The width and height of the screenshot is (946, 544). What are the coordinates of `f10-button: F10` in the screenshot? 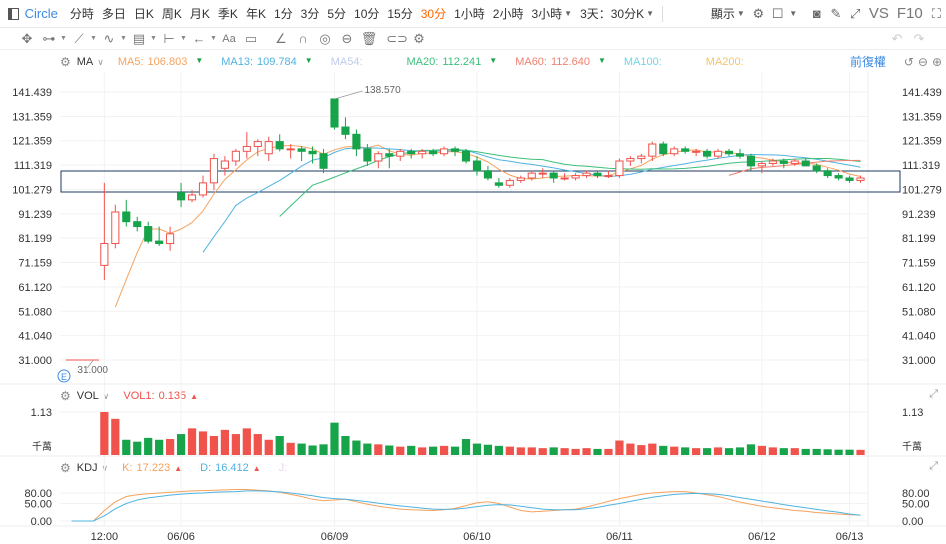 It's located at (909, 13).